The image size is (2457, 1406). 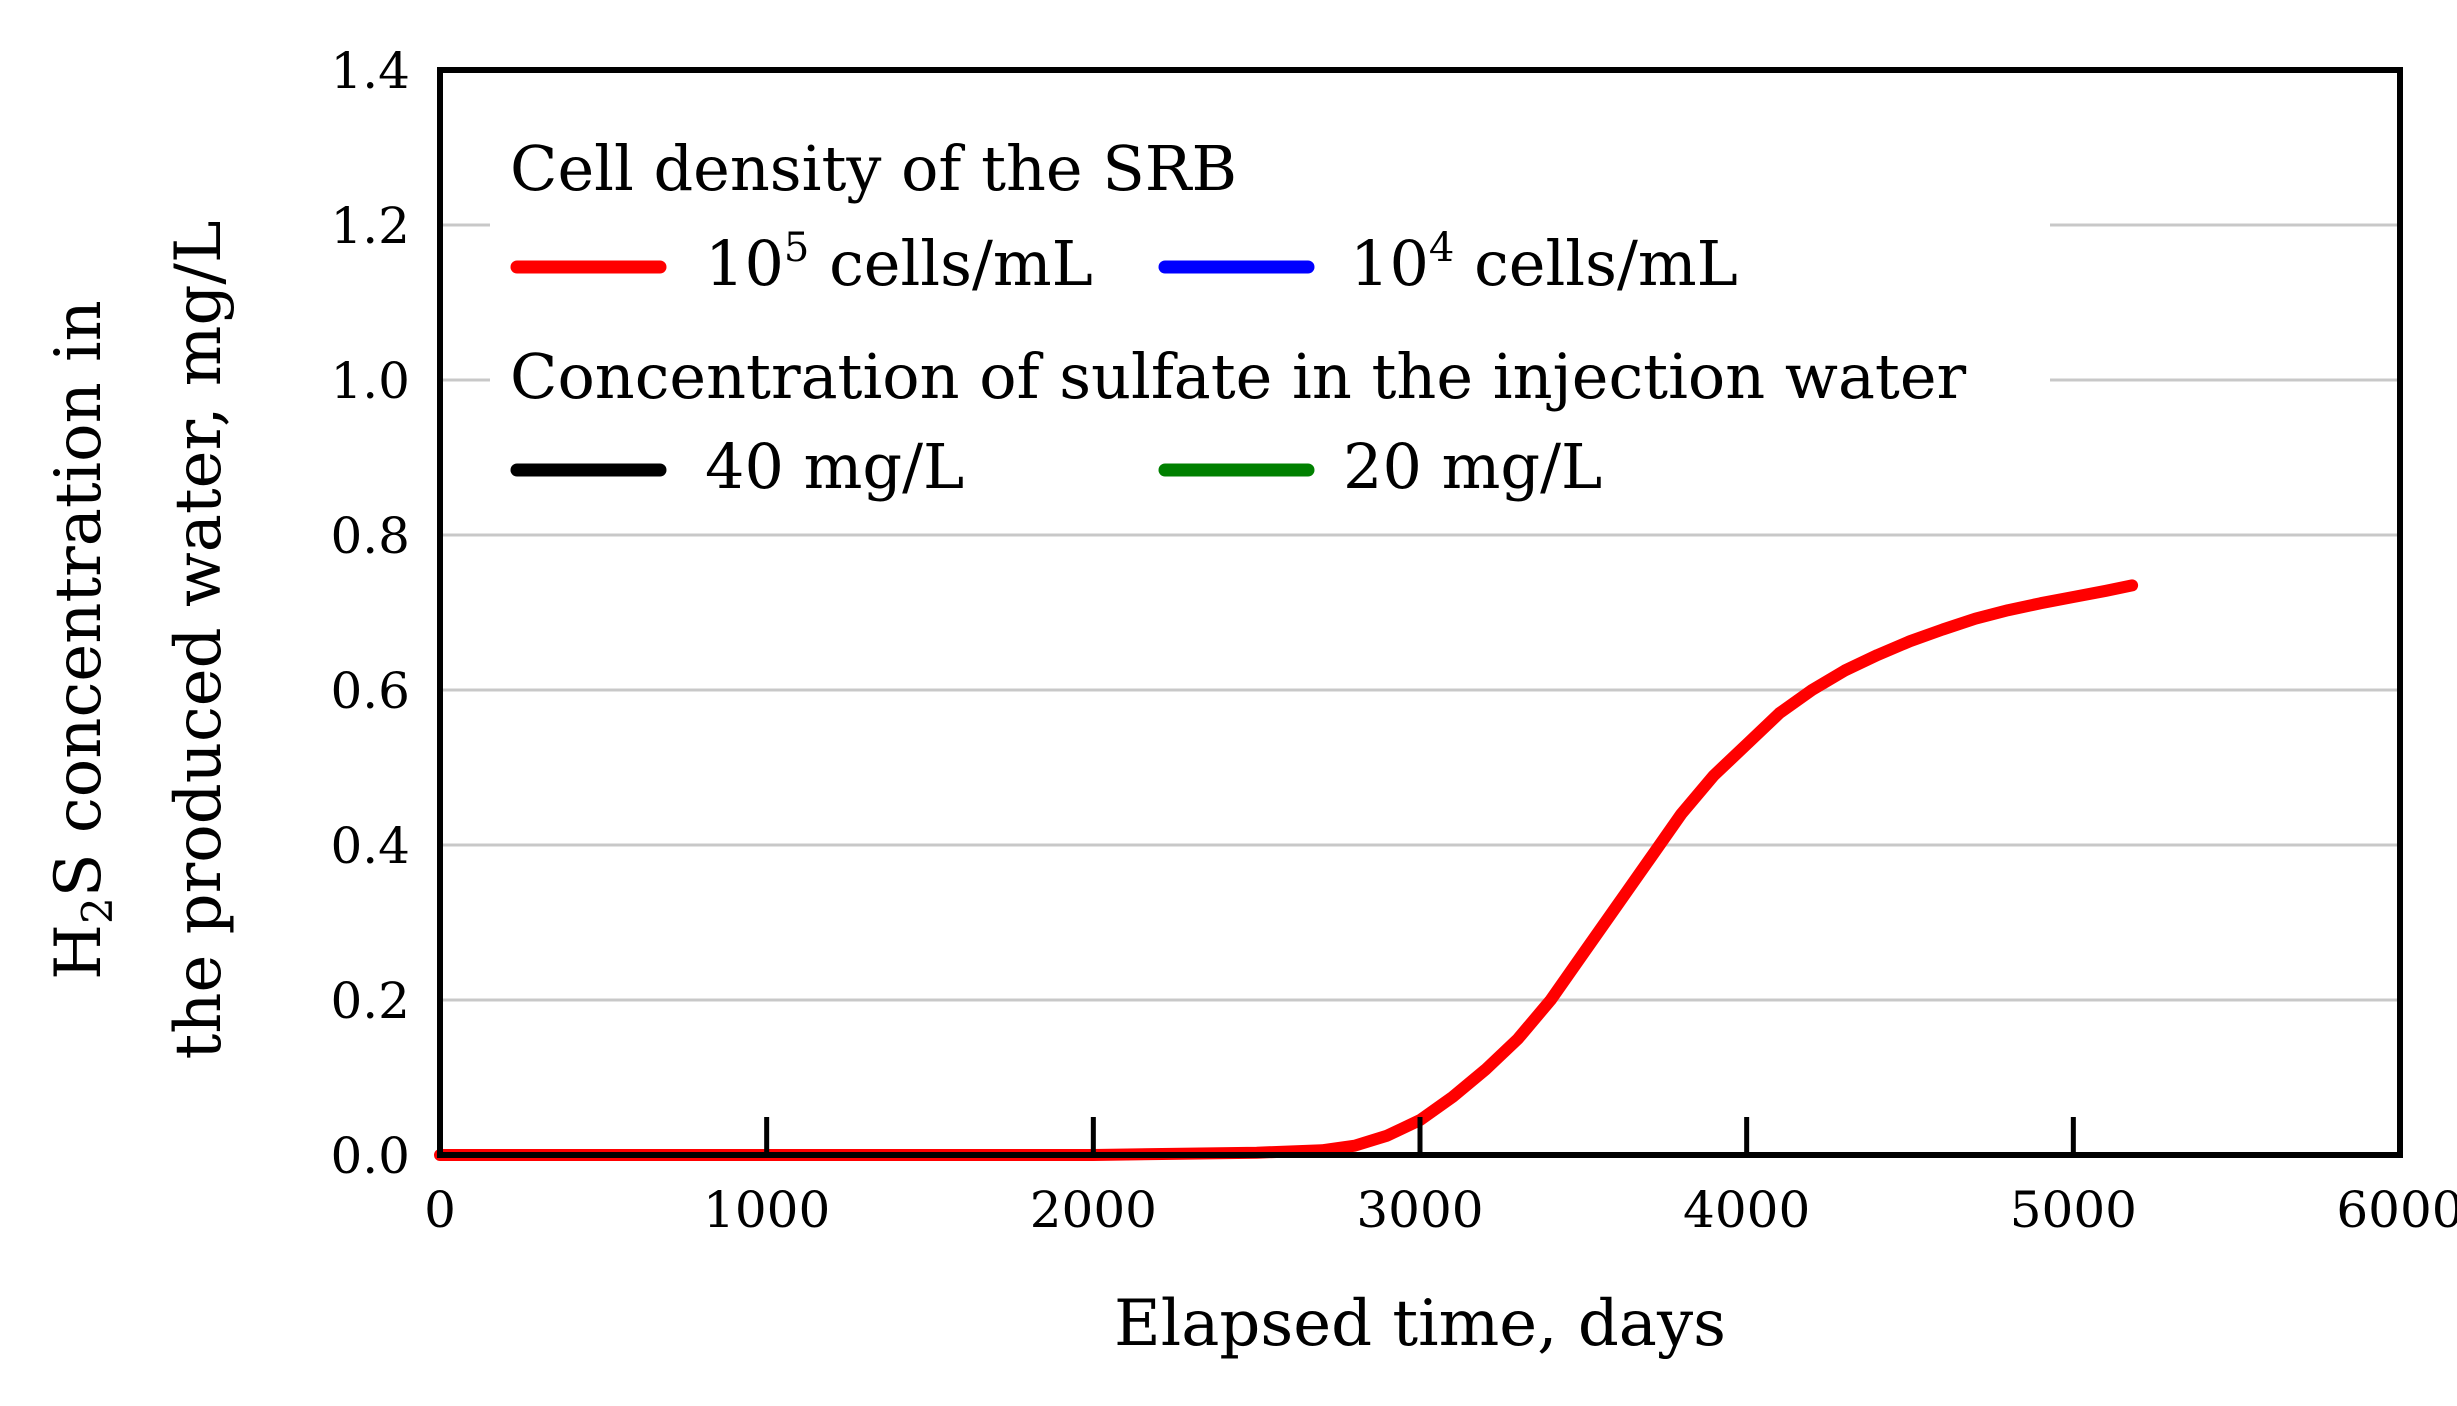 I want to click on x-tick-label-3: 3000, so click(x=1419, y=1210).